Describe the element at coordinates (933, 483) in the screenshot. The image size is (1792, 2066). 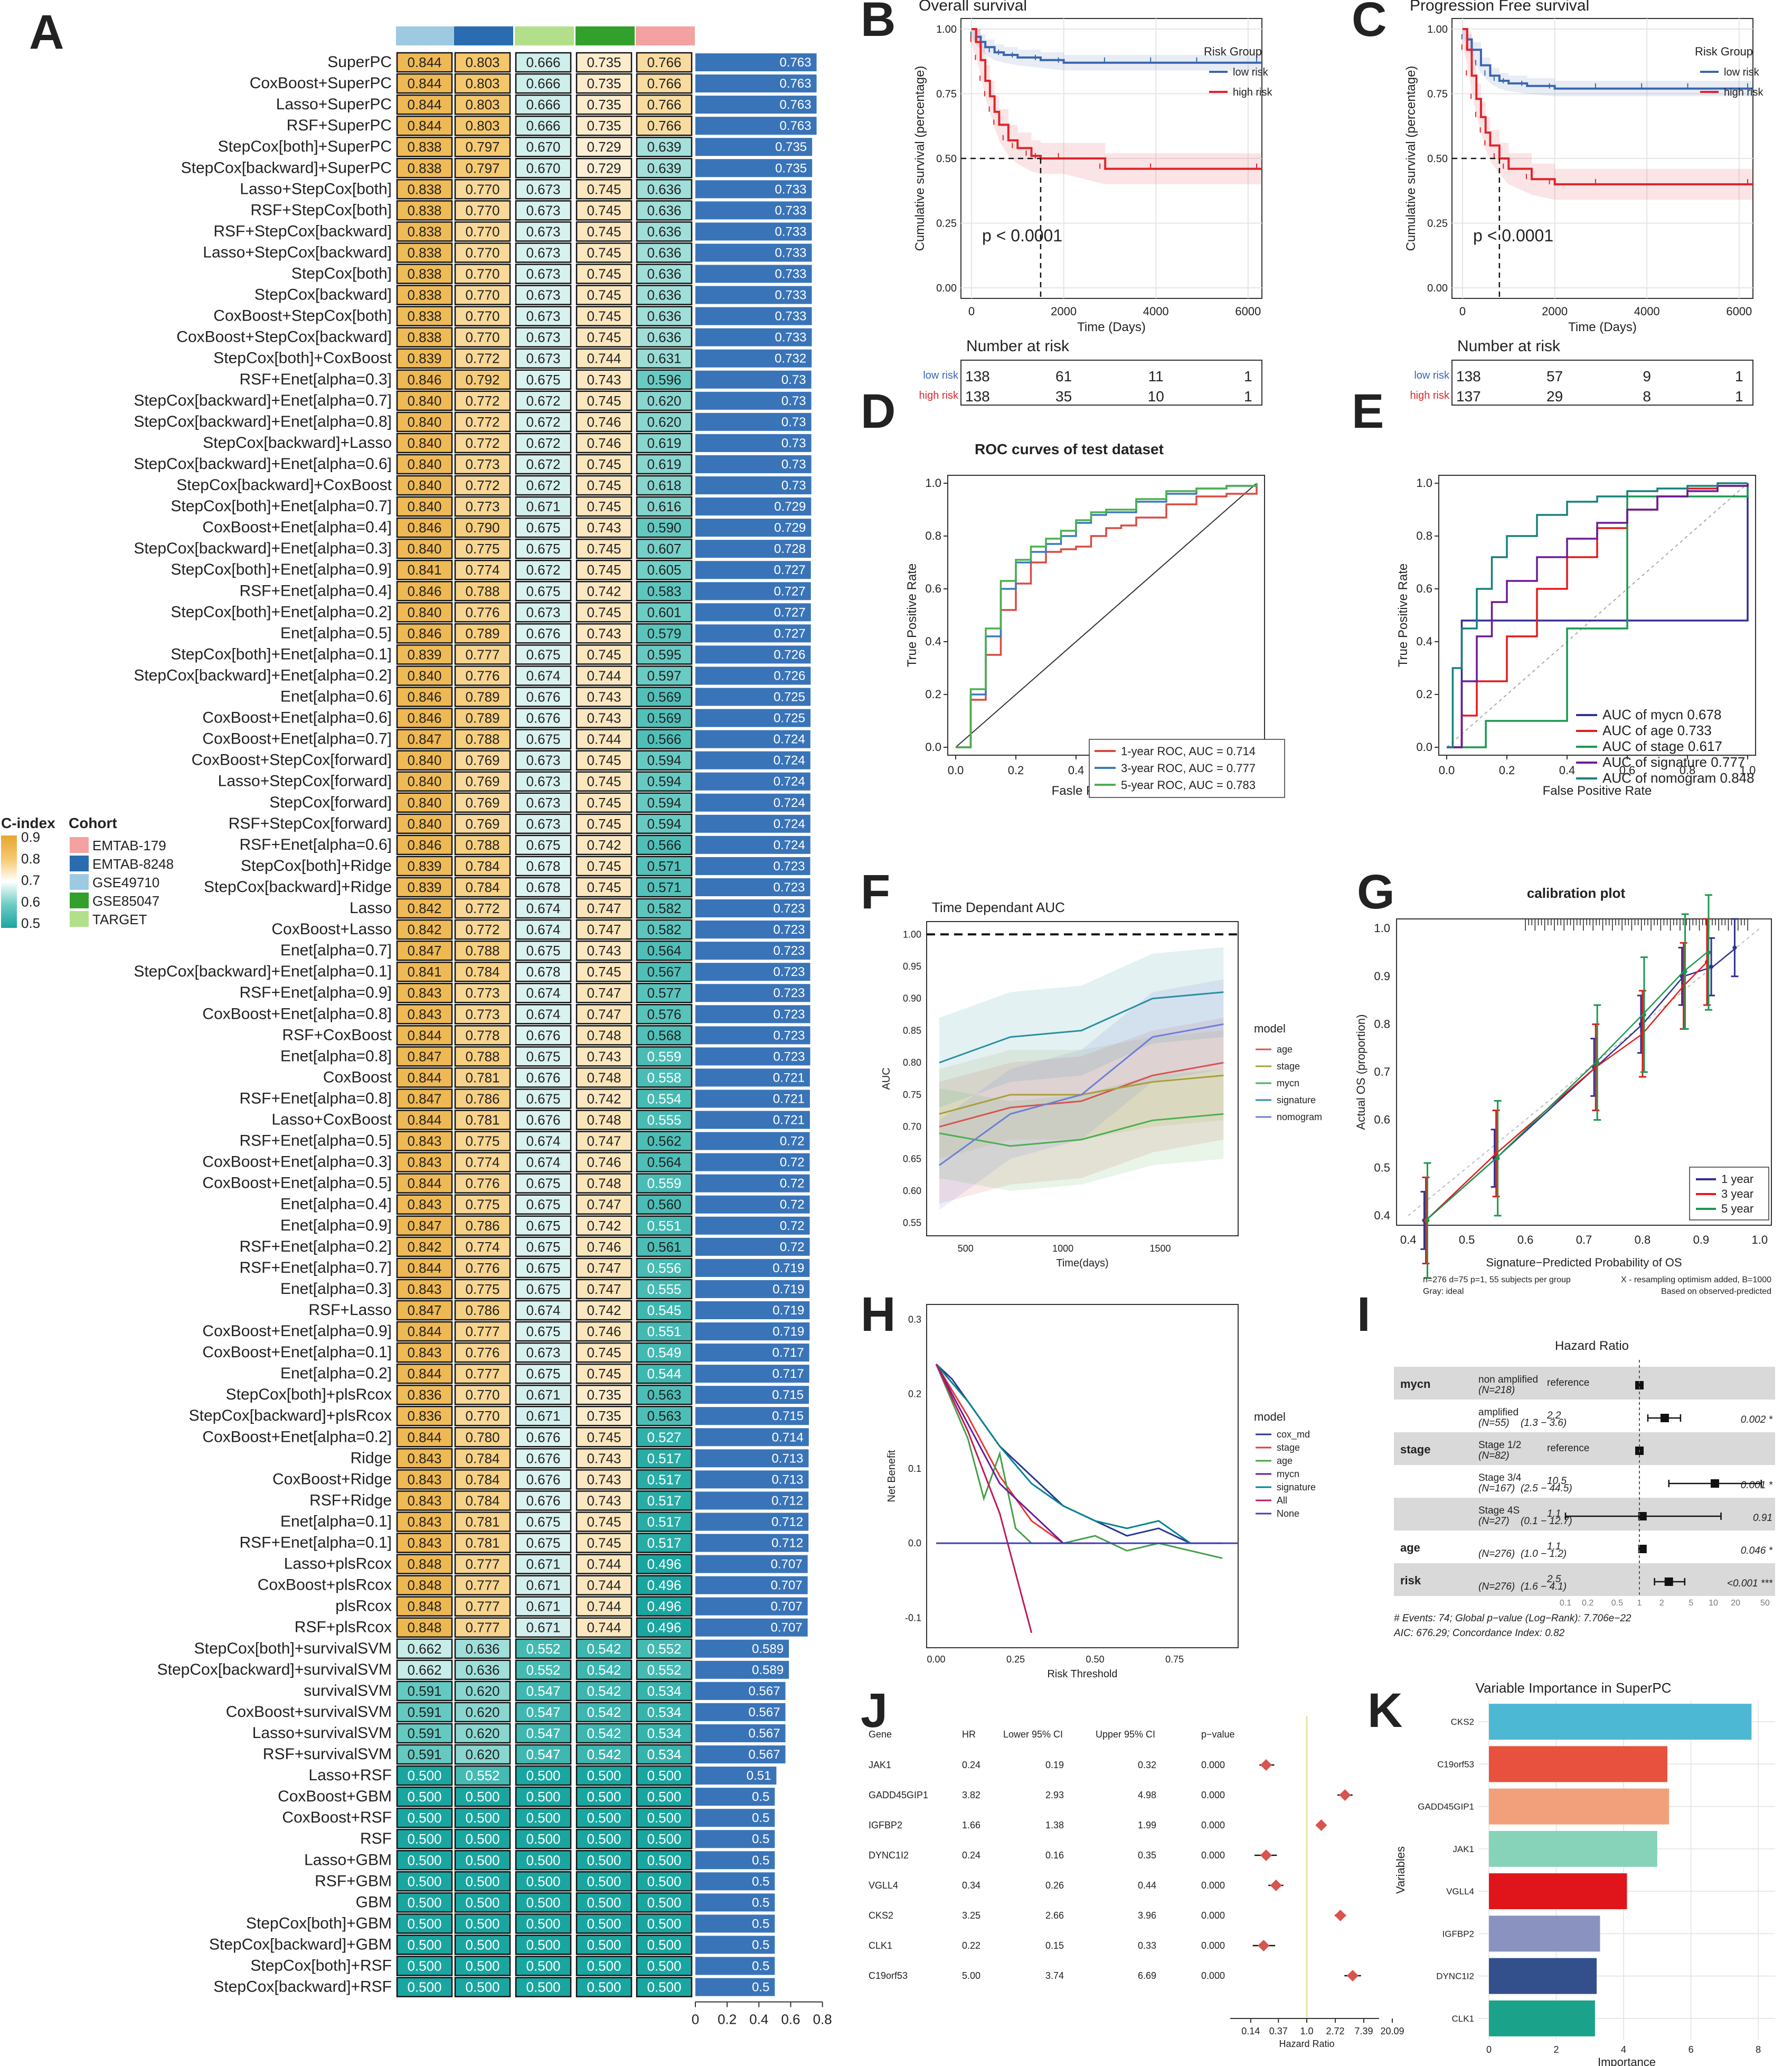
I see `y-tick-label: 1.0` at that location.